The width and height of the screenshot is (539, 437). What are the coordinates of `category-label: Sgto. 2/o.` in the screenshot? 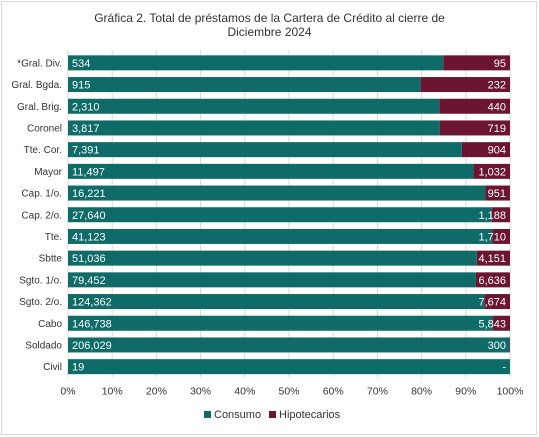 It's located at (40, 302).